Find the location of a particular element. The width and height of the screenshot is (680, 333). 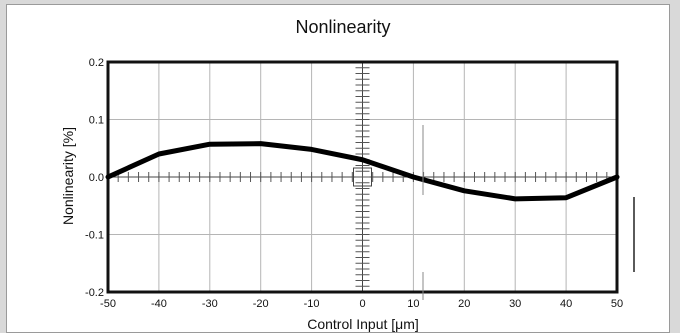

x-axis-label: Control Input [μm] is located at coordinates (363, 324).